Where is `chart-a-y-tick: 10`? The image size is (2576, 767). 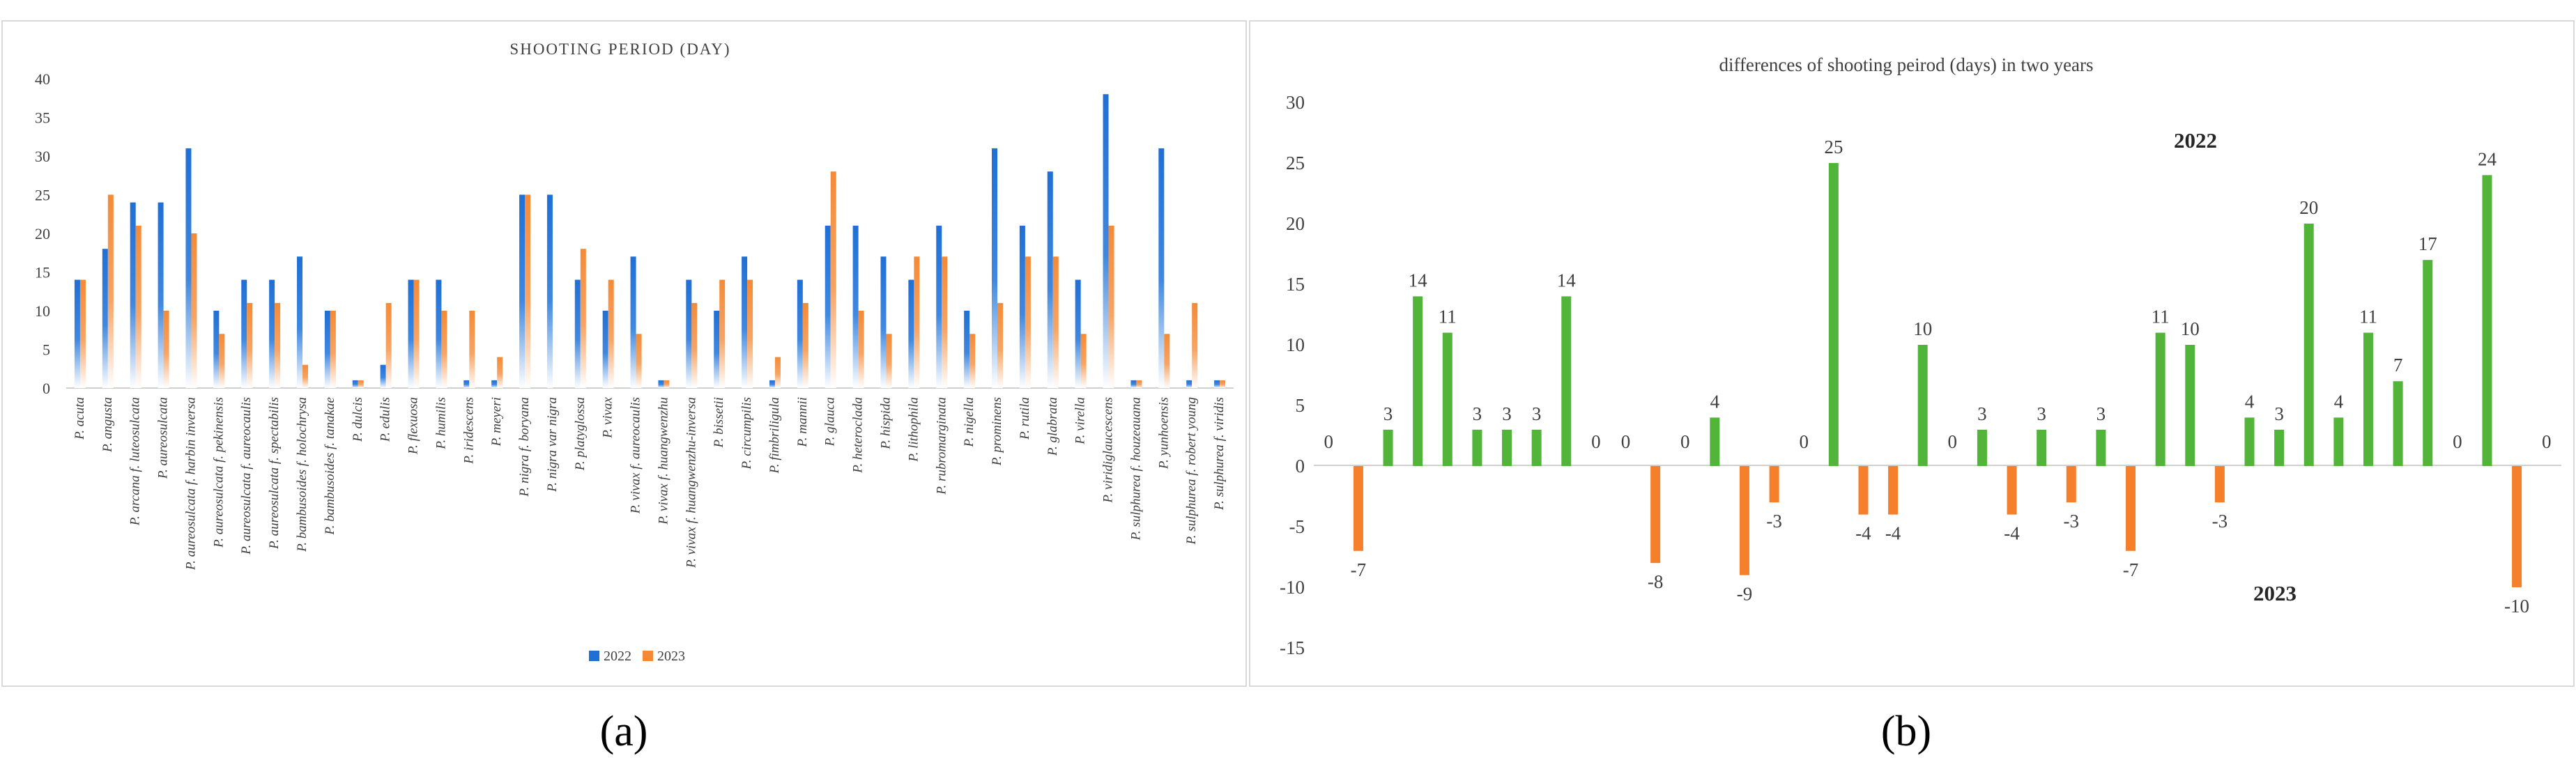
chart-a-y-tick: 10 is located at coordinates (42, 311).